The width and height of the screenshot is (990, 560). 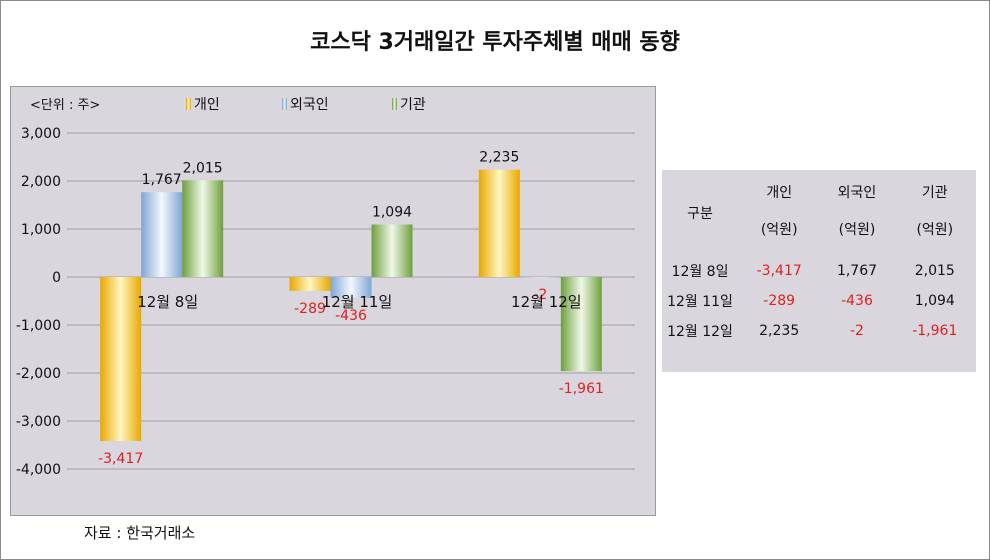 I want to click on table-header-foreign: 외국인, so click(x=857, y=193).